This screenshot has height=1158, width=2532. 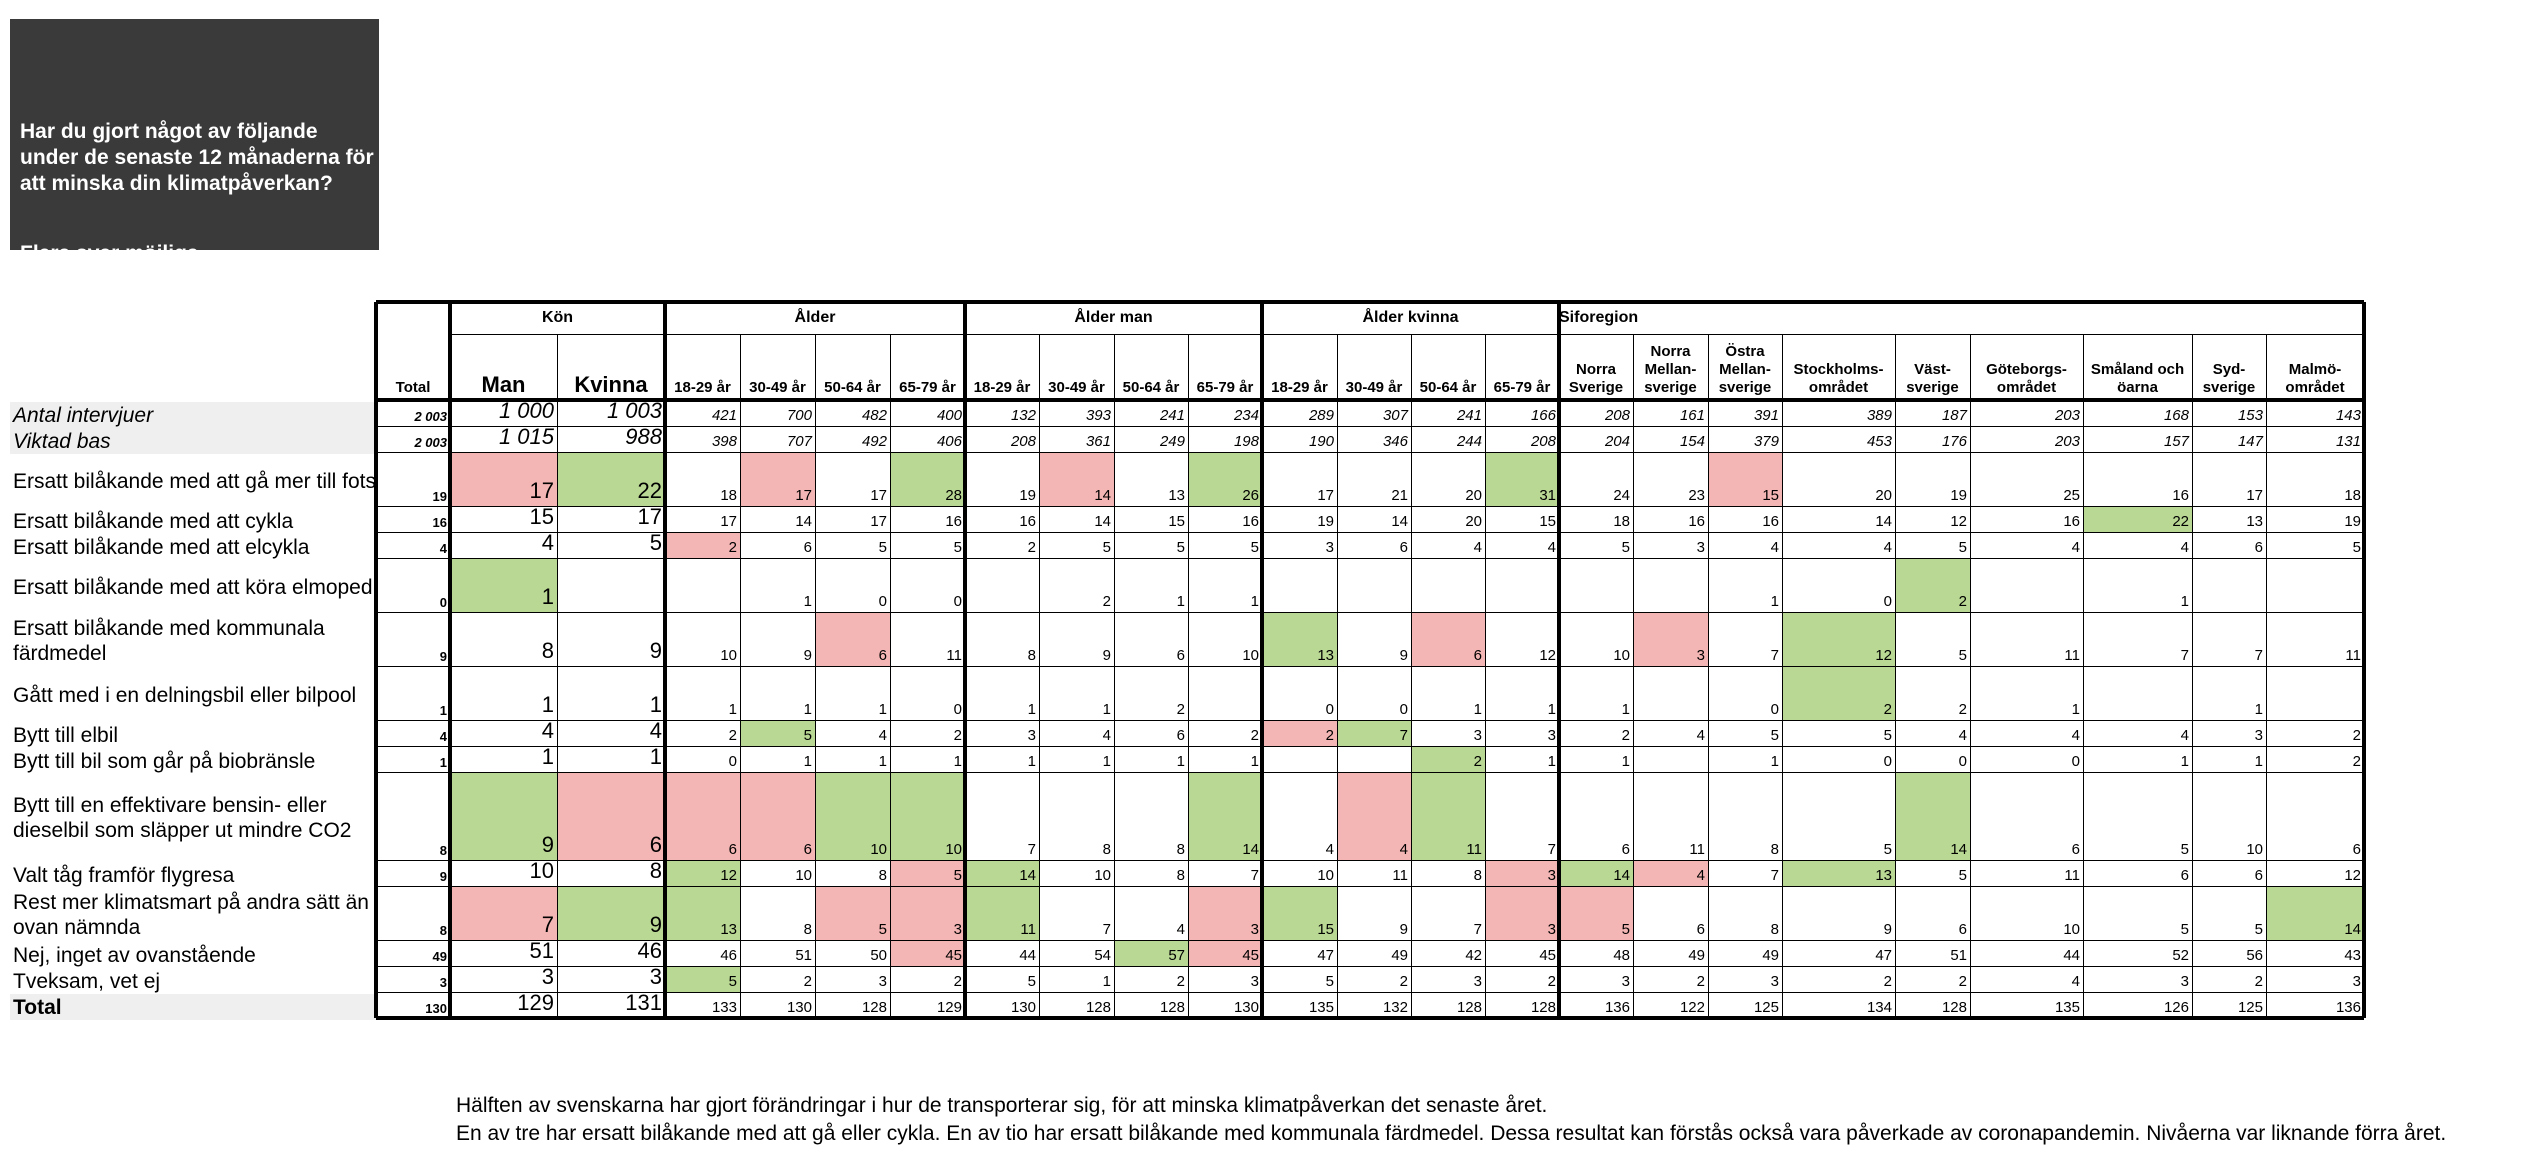 I want to click on table-cell: 707, so click(x=799, y=441).